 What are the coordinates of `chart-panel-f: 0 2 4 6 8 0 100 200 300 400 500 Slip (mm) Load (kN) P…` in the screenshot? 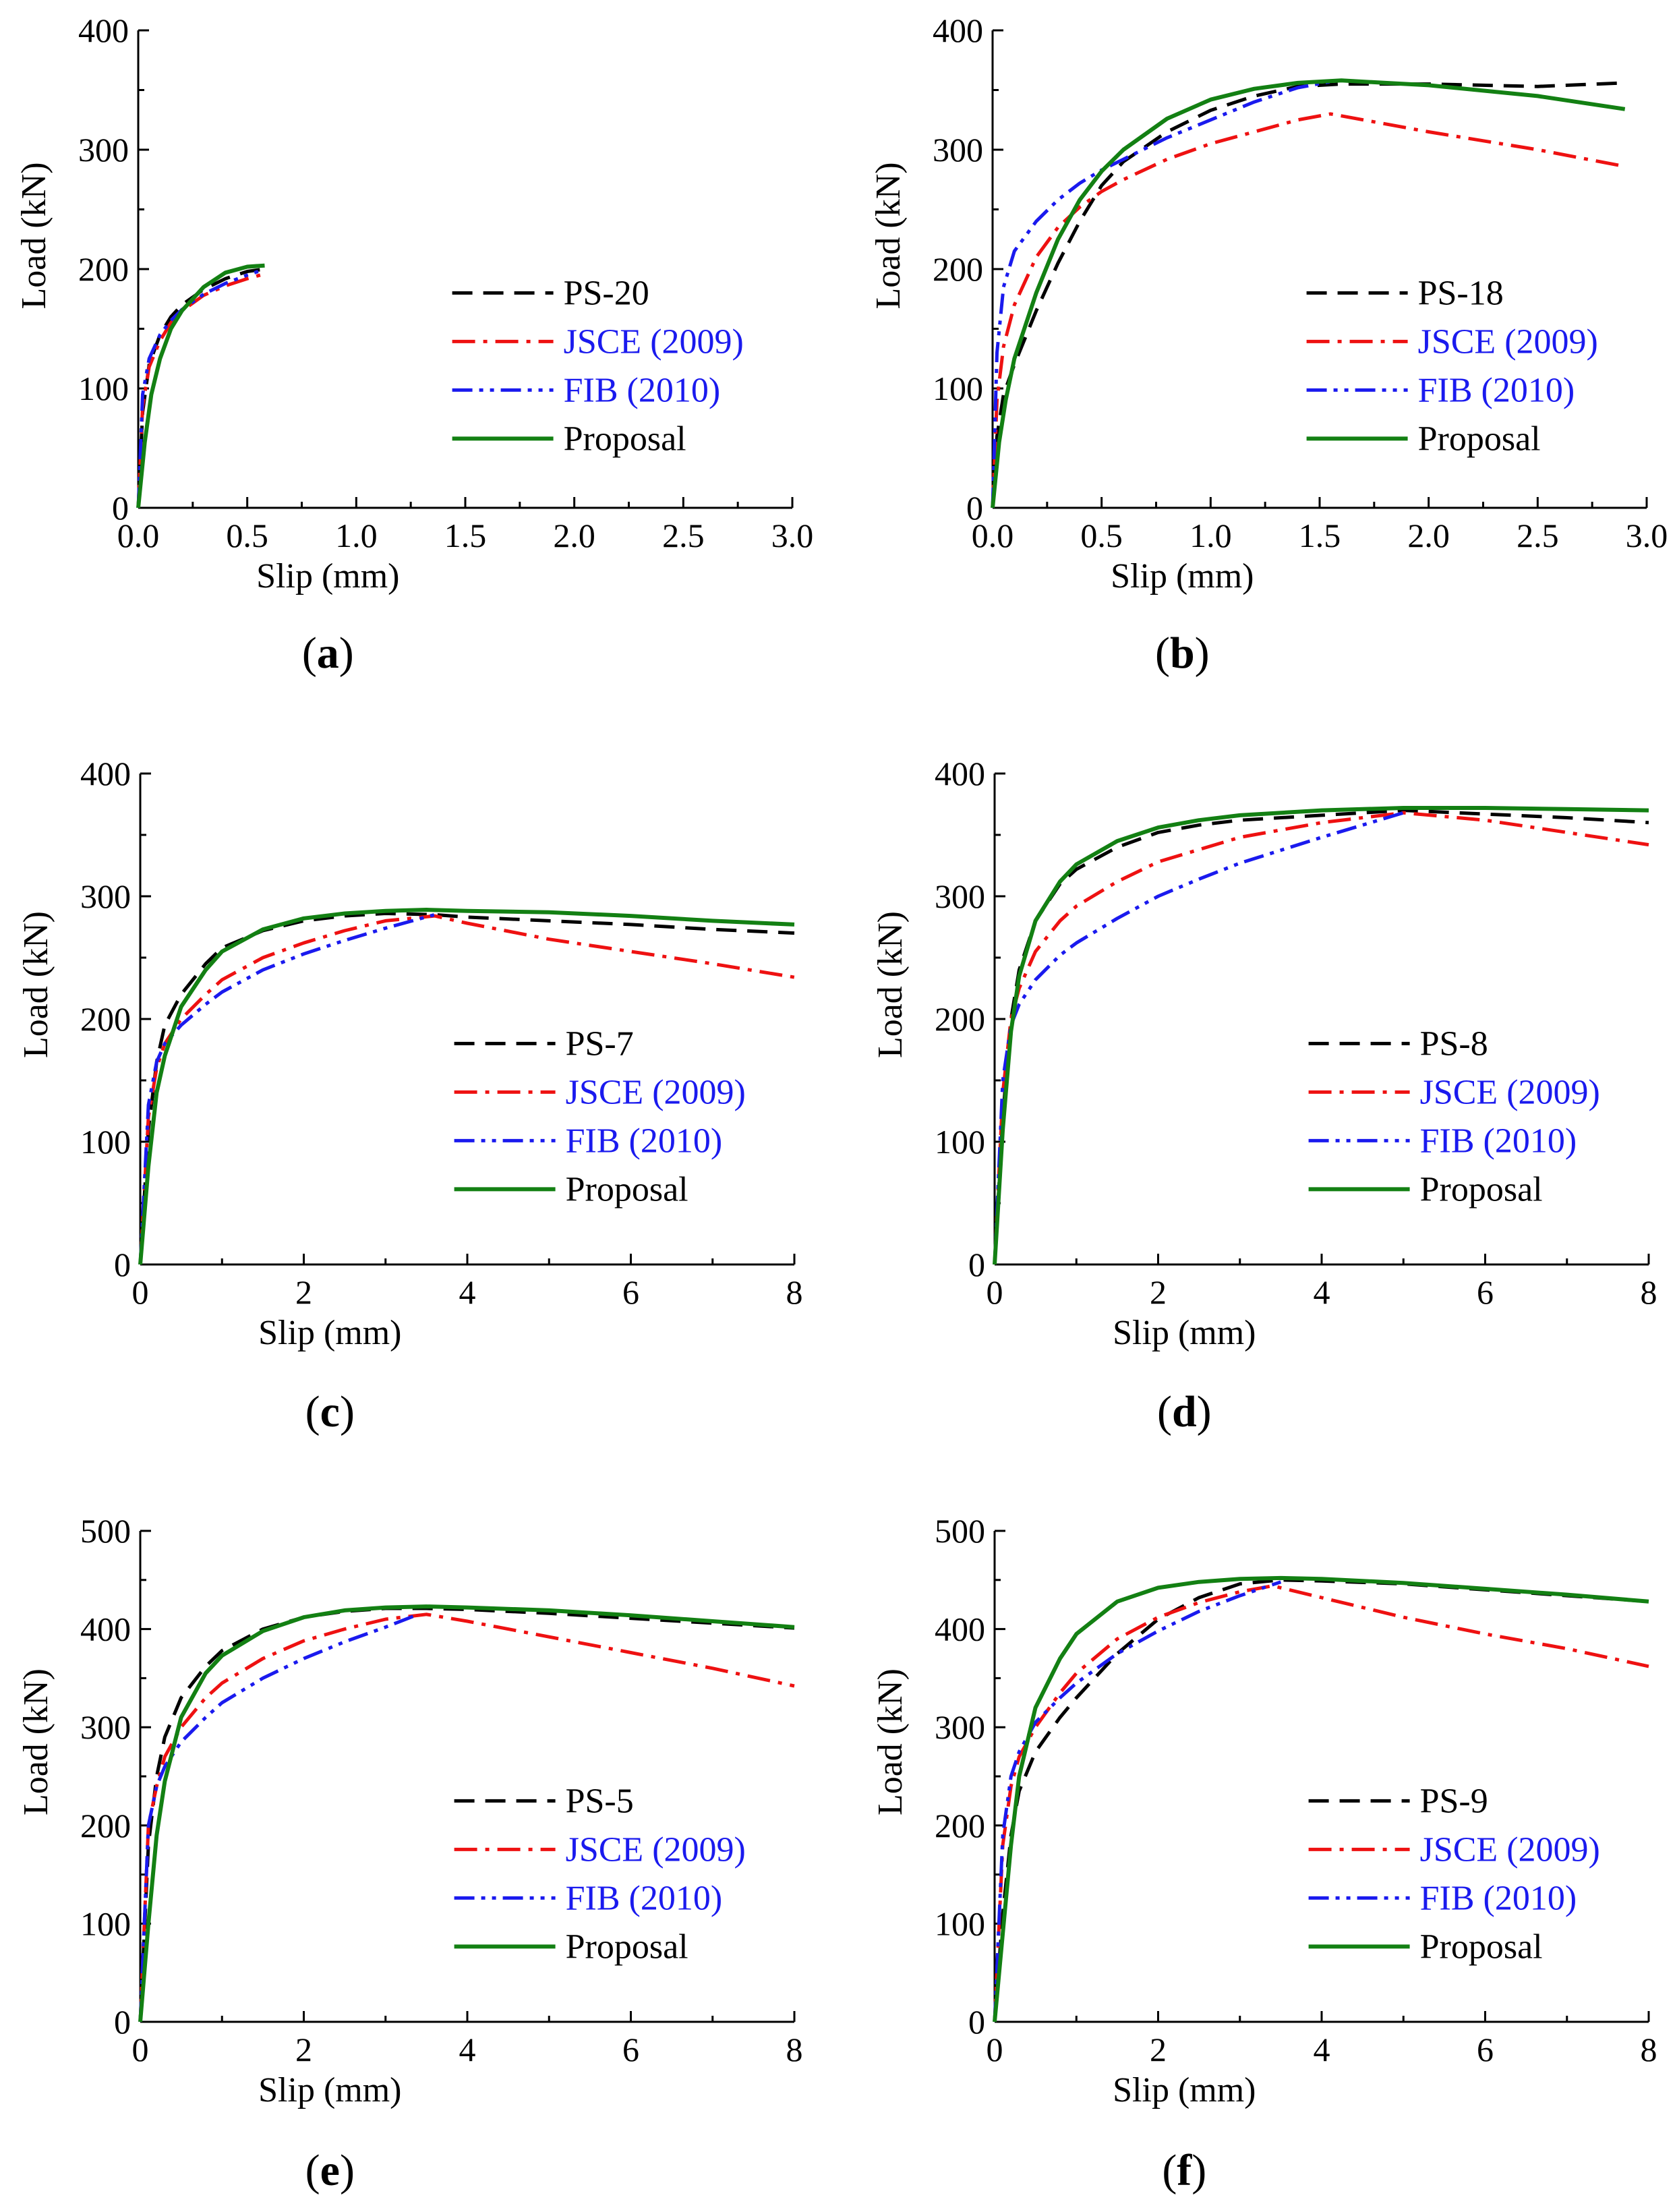 It's located at (1264, 1853).